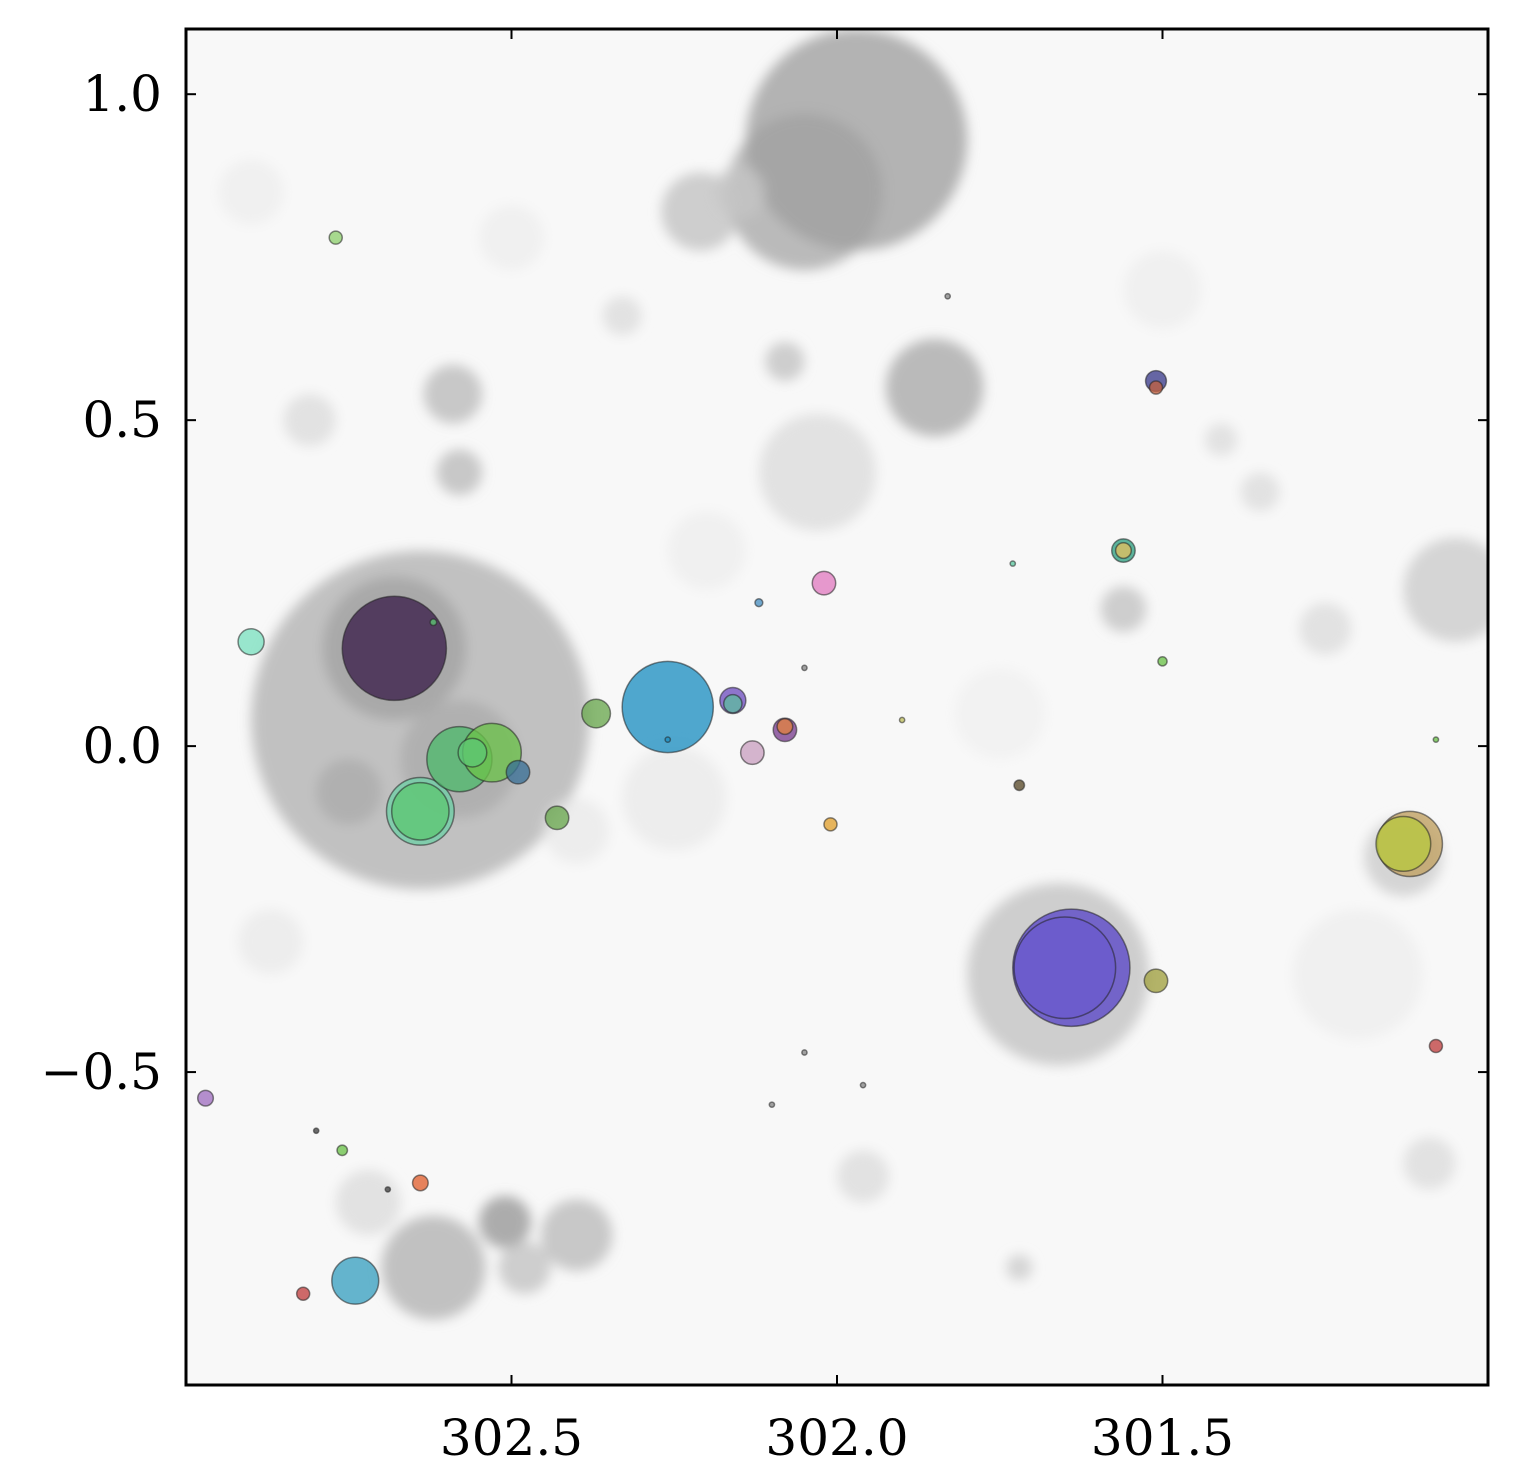 Image resolution: width=1518 pixels, height=1484 pixels. What do you see at coordinates (101, 583) in the screenshot?
I see `y-tick-labels: 1.0 0.5 0.0 −0.5` at bounding box center [101, 583].